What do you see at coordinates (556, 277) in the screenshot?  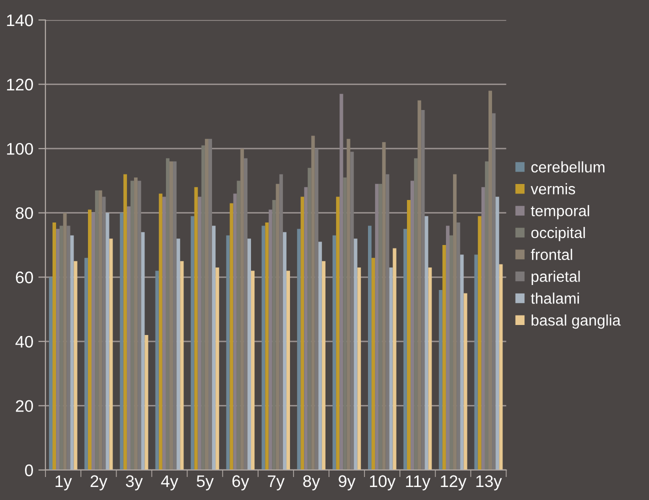 I see `legend-label: parietal` at bounding box center [556, 277].